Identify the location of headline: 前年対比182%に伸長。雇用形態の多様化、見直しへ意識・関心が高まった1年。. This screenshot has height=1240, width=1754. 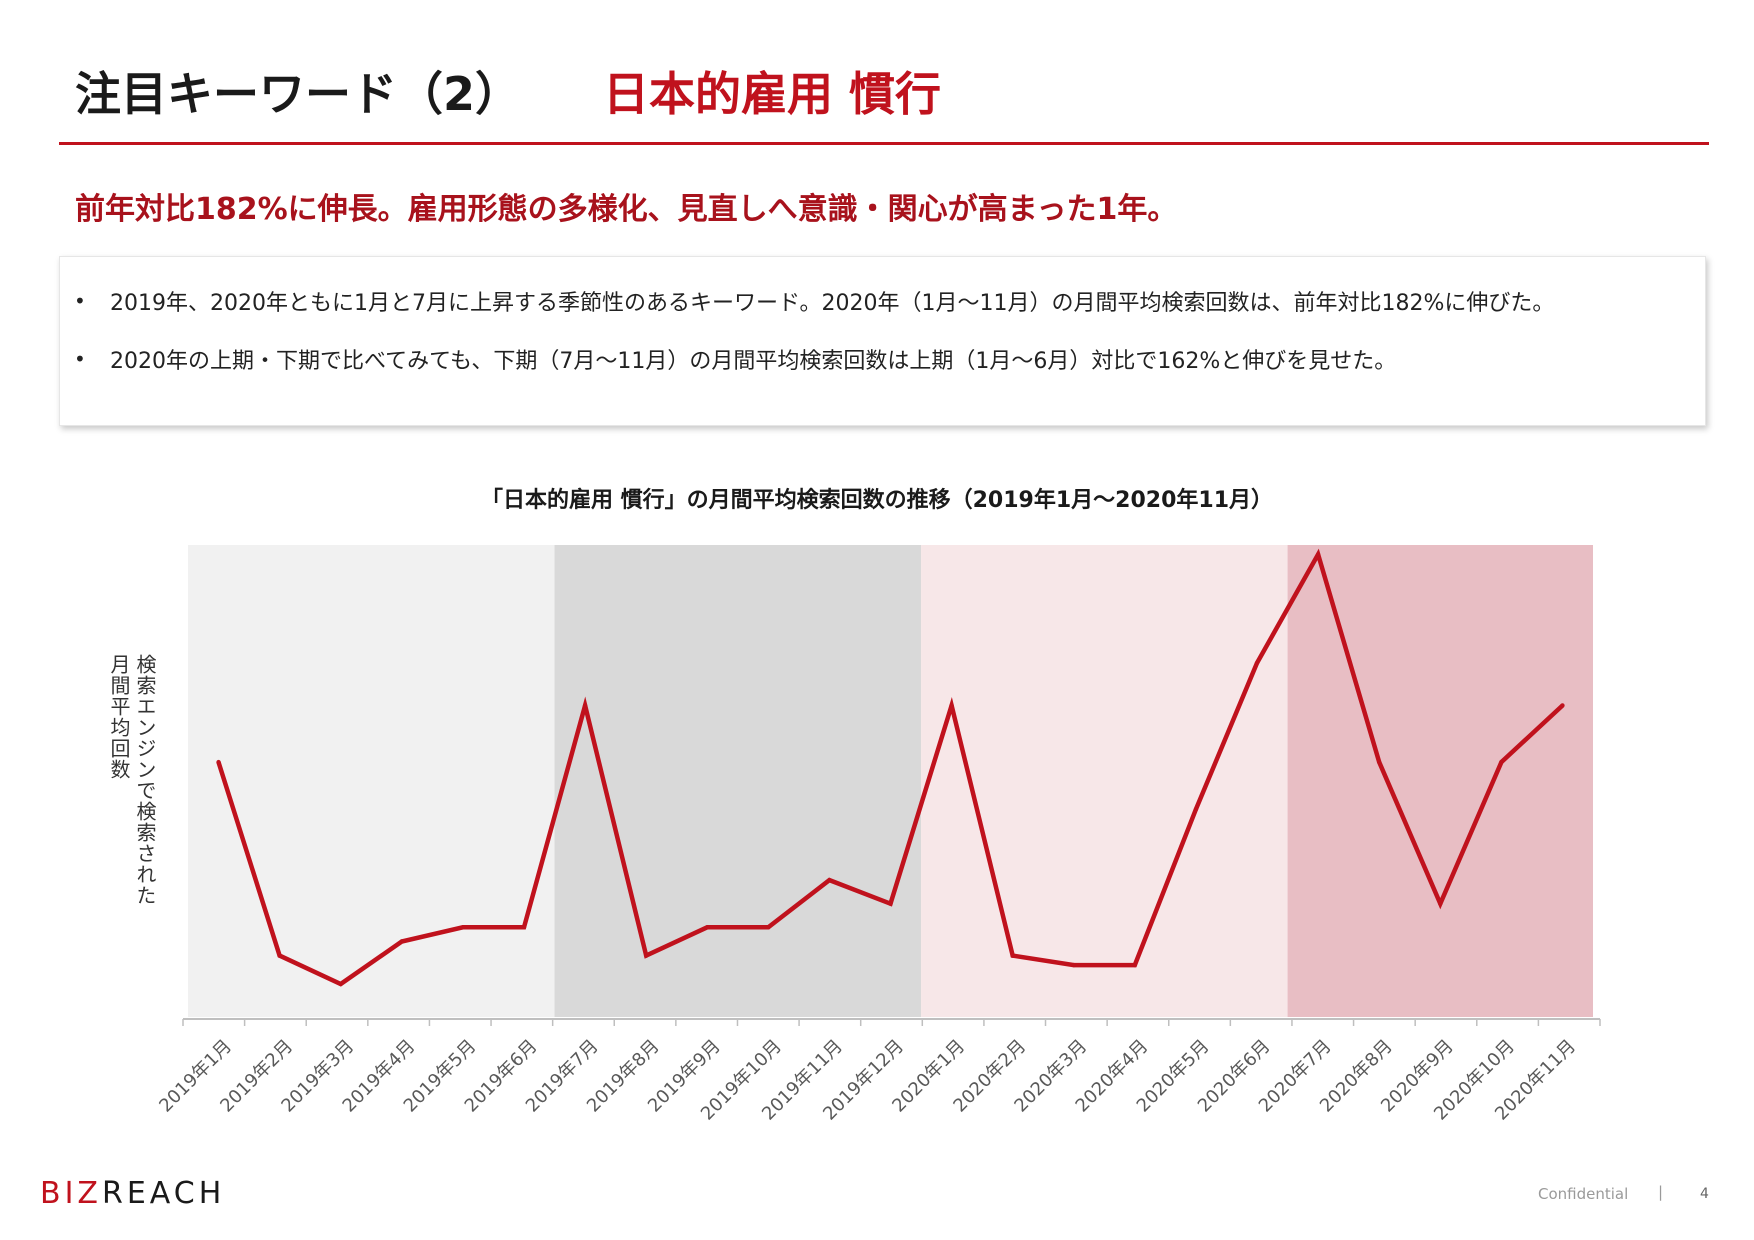
(626, 209).